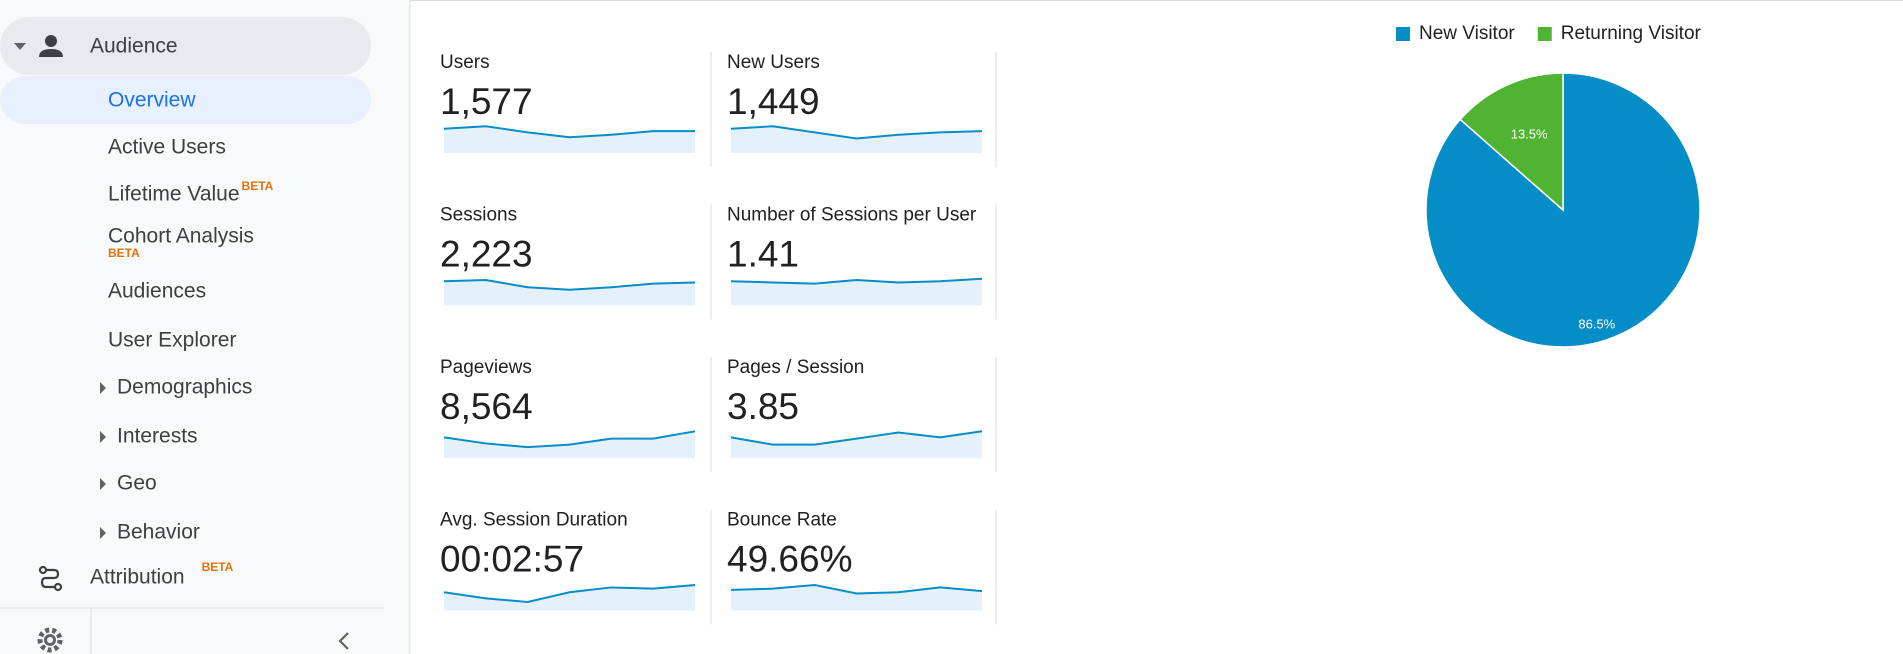 This screenshot has height=654, width=1903. Describe the element at coordinates (486, 101) in the screenshot. I see `metric-value: 1,577` at that location.